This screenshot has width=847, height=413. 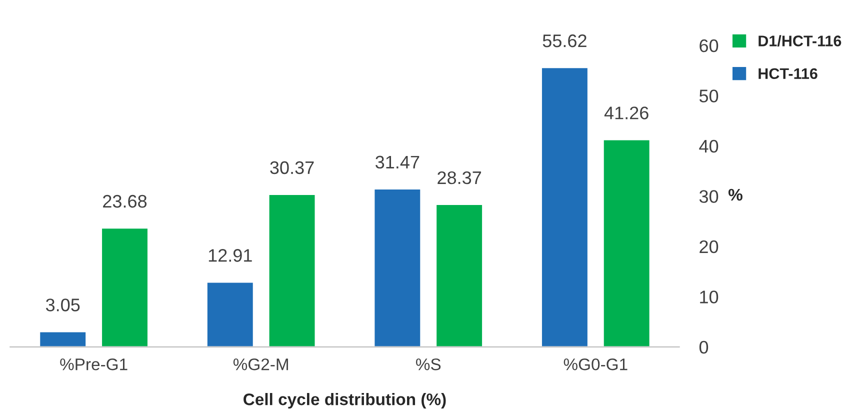 What do you see at coordinates (708, 96) in the screenshot?
I see `y-tick-label: 50` at bounding box center [708, 96].